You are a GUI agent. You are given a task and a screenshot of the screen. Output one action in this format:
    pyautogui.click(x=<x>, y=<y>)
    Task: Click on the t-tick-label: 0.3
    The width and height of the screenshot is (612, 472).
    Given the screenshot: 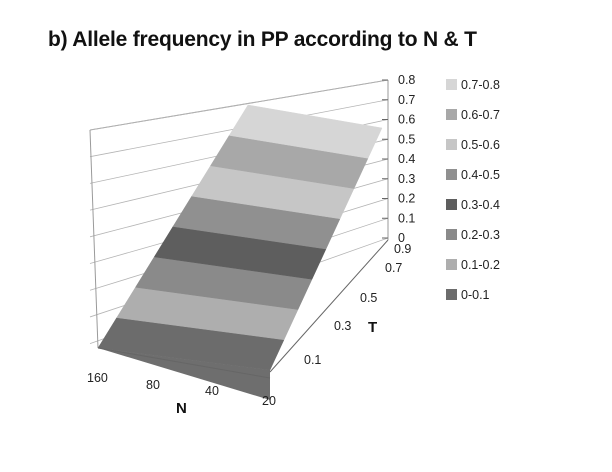 What is the action you would take?
    pyautogui.click(x=342, y=326)
    